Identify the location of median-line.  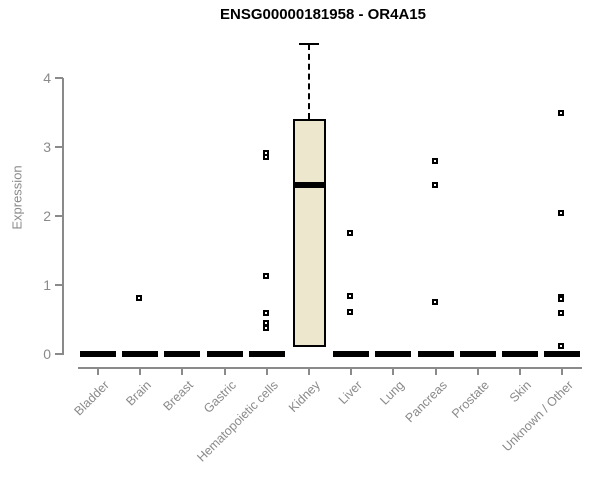
(309, 184).